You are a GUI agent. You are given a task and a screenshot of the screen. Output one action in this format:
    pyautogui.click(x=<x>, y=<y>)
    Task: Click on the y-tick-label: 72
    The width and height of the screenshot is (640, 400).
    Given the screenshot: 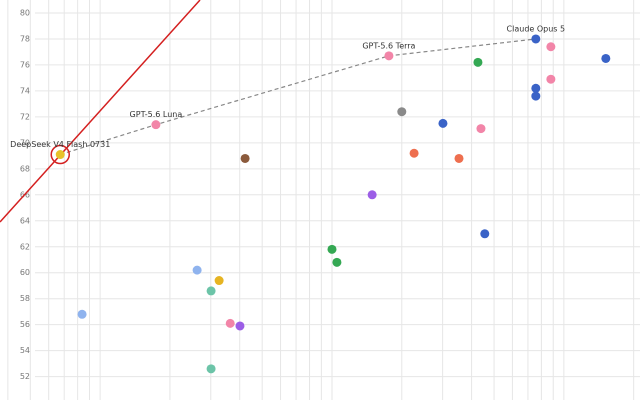 What is the action you would take?
    pyautogui.click(x=25, y=116)
    